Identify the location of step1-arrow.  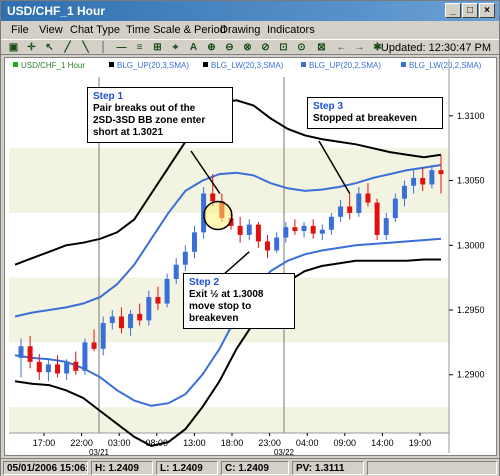
(205, 172).